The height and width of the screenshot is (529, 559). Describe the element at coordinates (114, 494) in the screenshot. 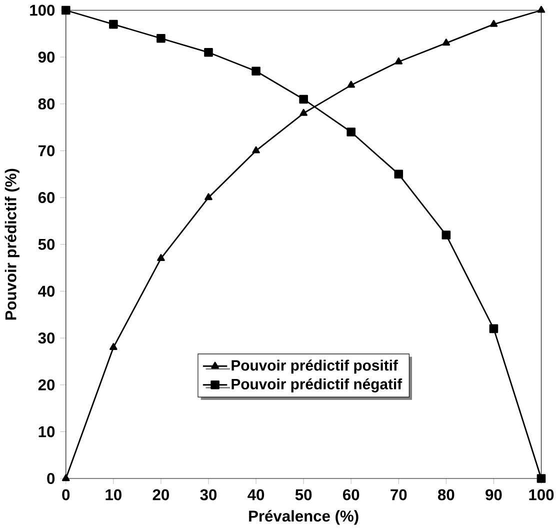

I see `x-tick-label: 10` at that location.